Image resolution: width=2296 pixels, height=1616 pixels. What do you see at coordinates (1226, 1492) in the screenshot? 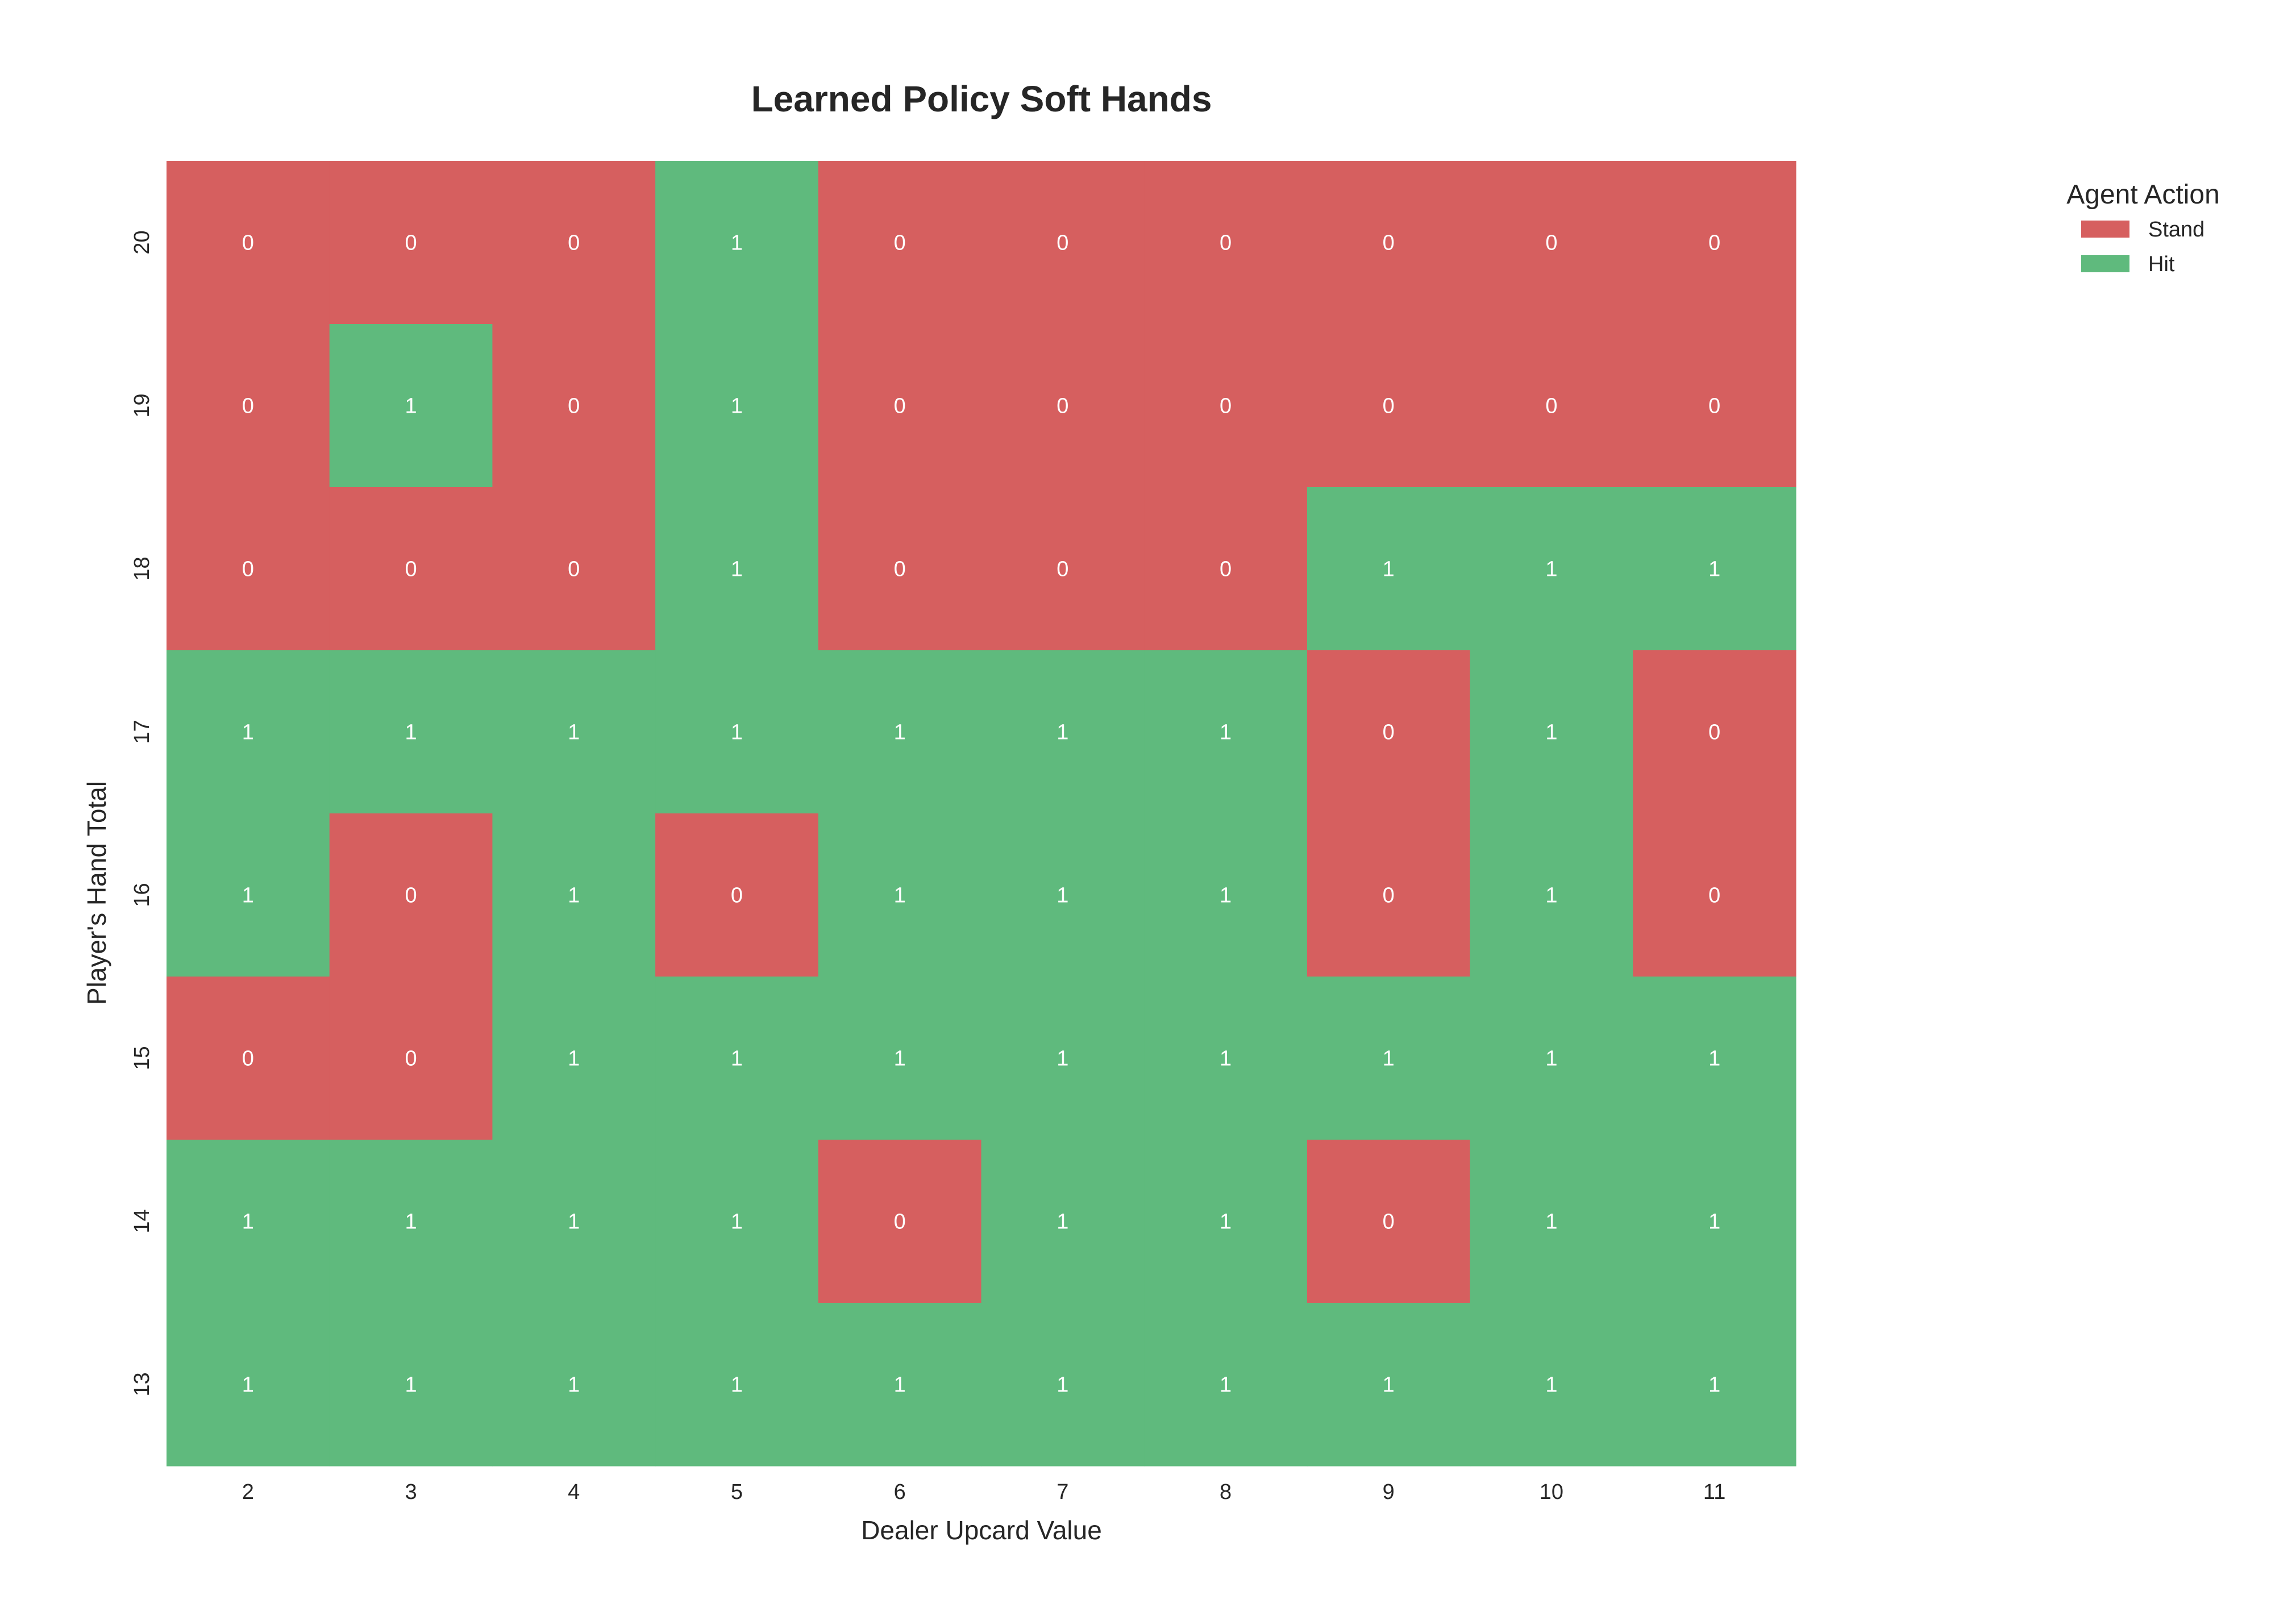
I see `x-tick-label: 8` at bounding box center [1226, 1492].